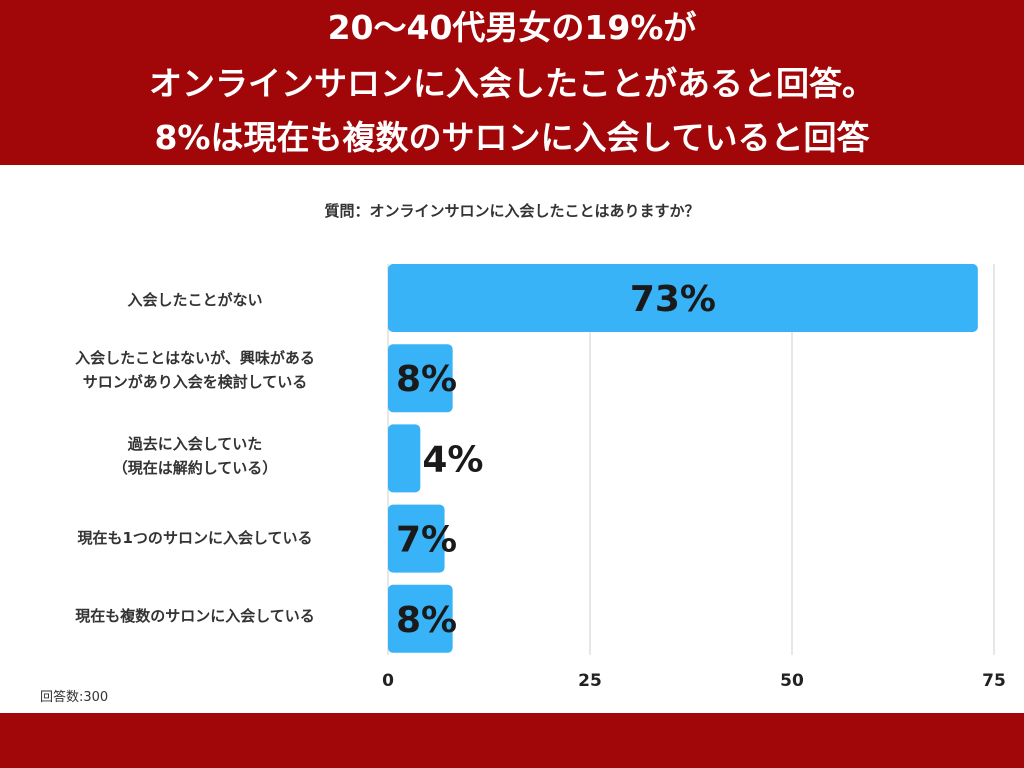 The height and width of the screenshot is (768, 1024). I want to click on title-line-3: 8%は現在も複数のサロンに入会していると回答, so click(512, 137).